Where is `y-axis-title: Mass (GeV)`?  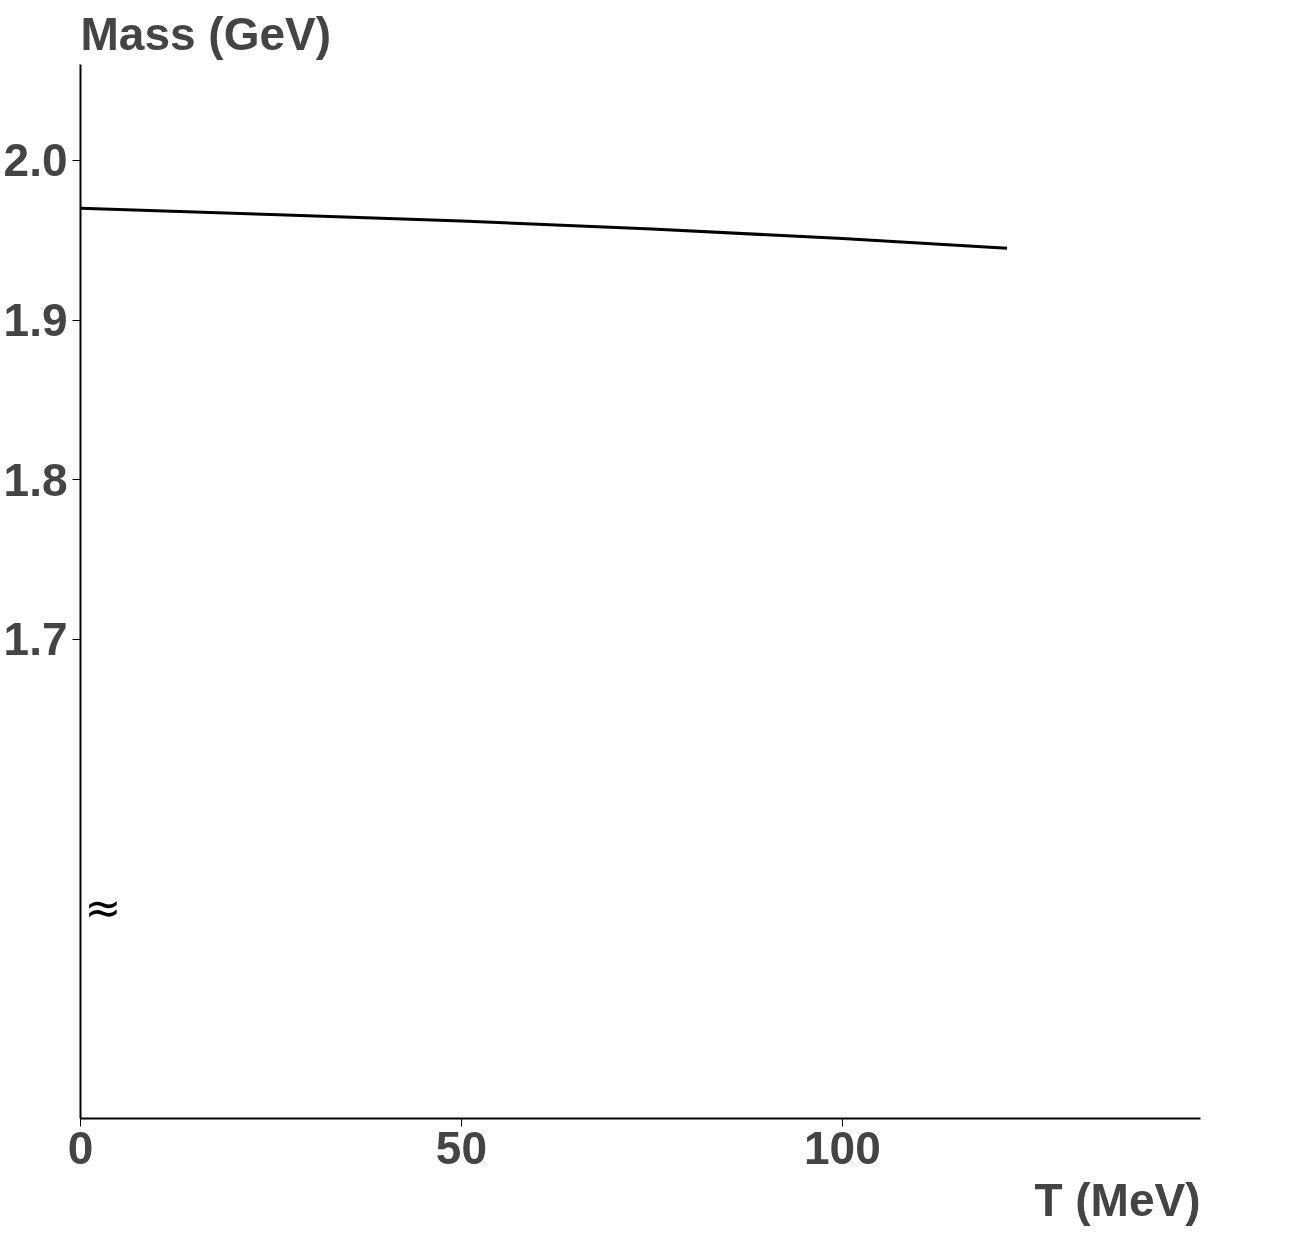 y-axis-title: Mass (GeV) is located at coordinates (206, 33).